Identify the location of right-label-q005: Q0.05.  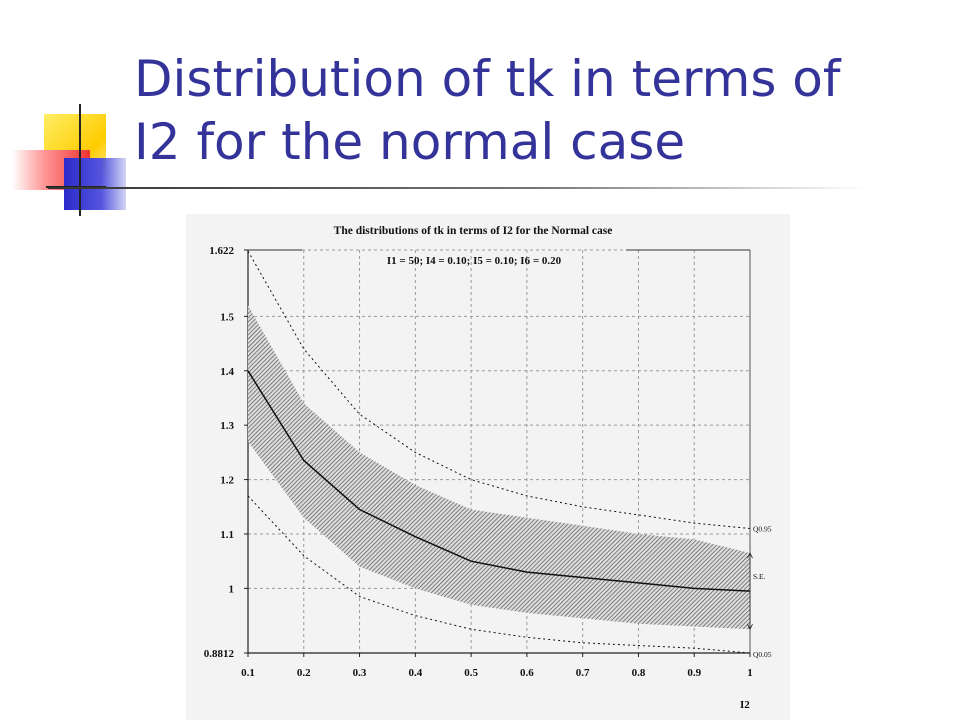
(762, 654).